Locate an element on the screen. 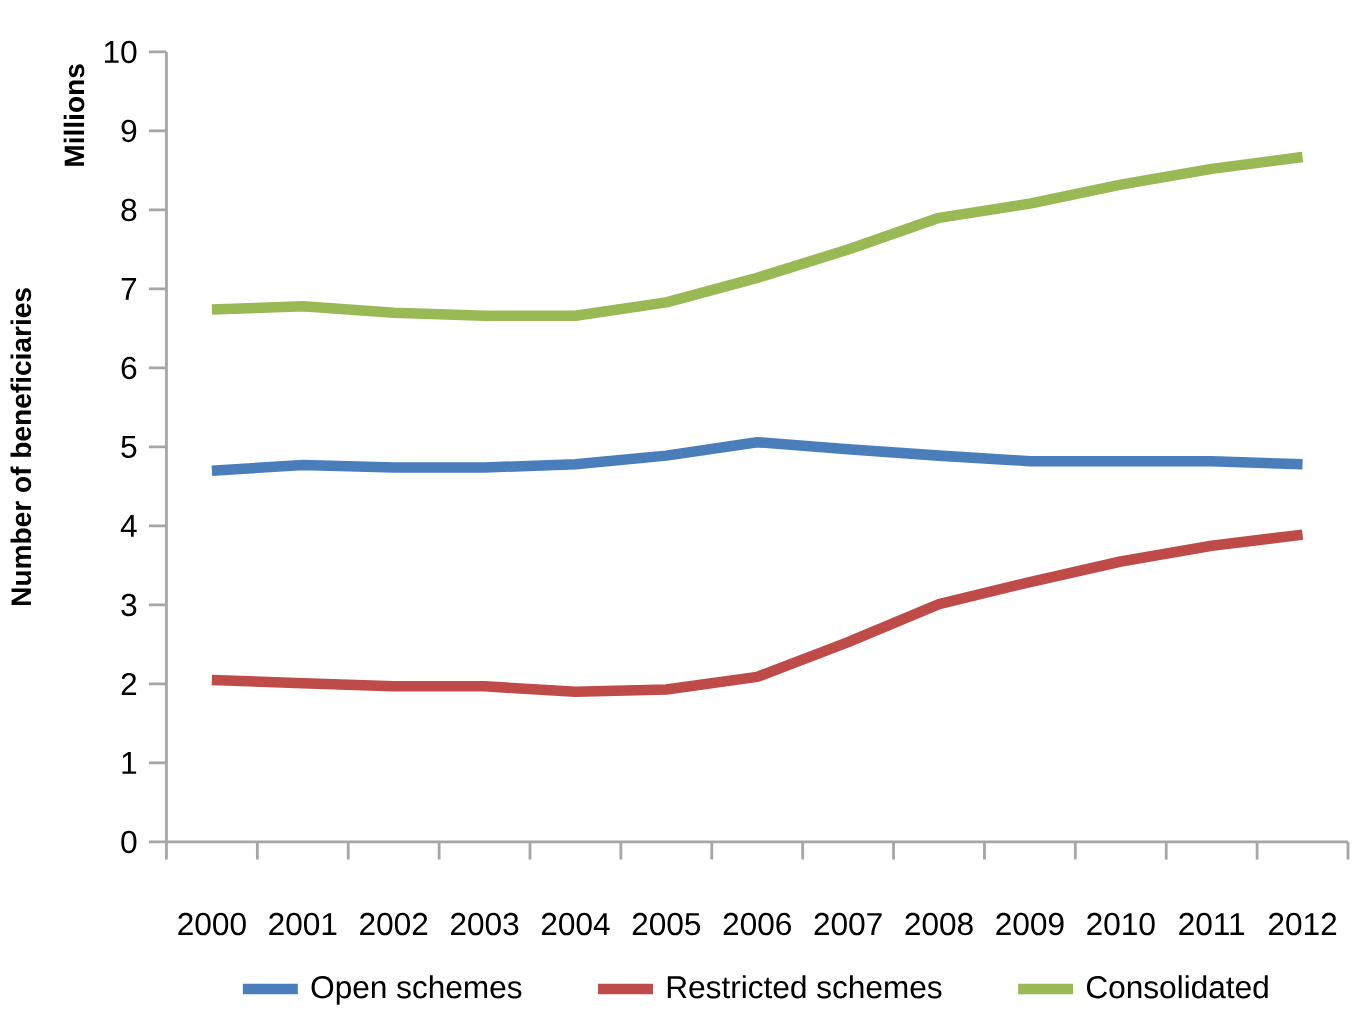 The height and width of the screenshot is (1027, 1354). y-tick-label: 7 is located at coordinates (129, 289).